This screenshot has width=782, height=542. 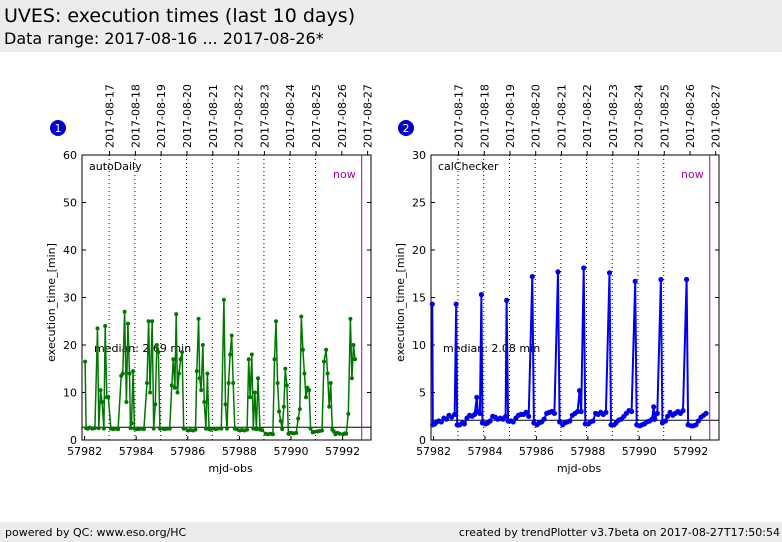 What do you see at coordinates (96, 532) in the screenshot?
I see `footer-powered-by: powered by QC: www.eso.org/HC` at bounding box center [96, 532].